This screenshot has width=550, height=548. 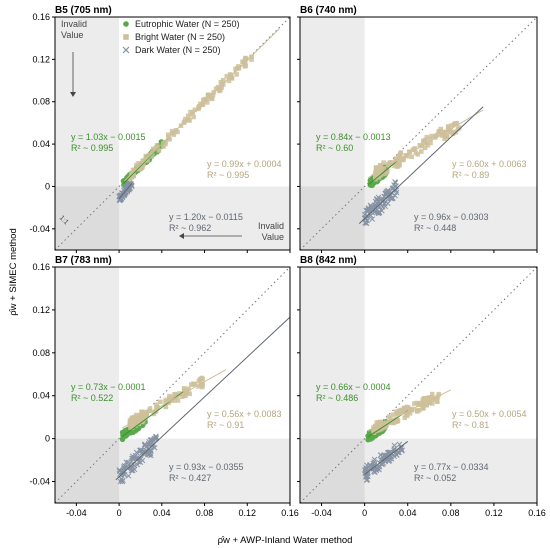 What do you see at coordinates (321, 513) in the screenshot?
I see `x-tick-label: -0.04` at bounding box center [321, 513].